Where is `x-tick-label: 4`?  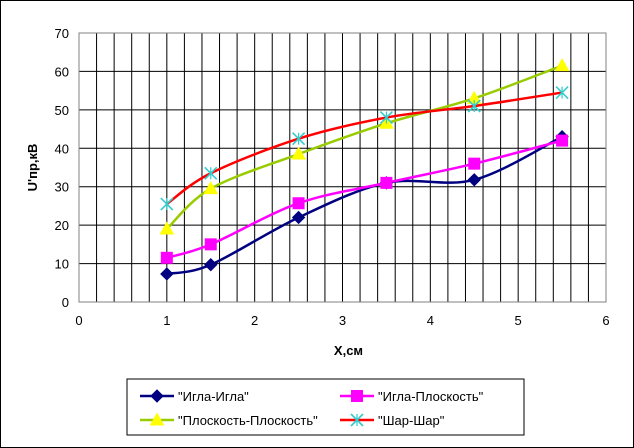 x-tick-label: 4 is located at coordinates (430, 320).